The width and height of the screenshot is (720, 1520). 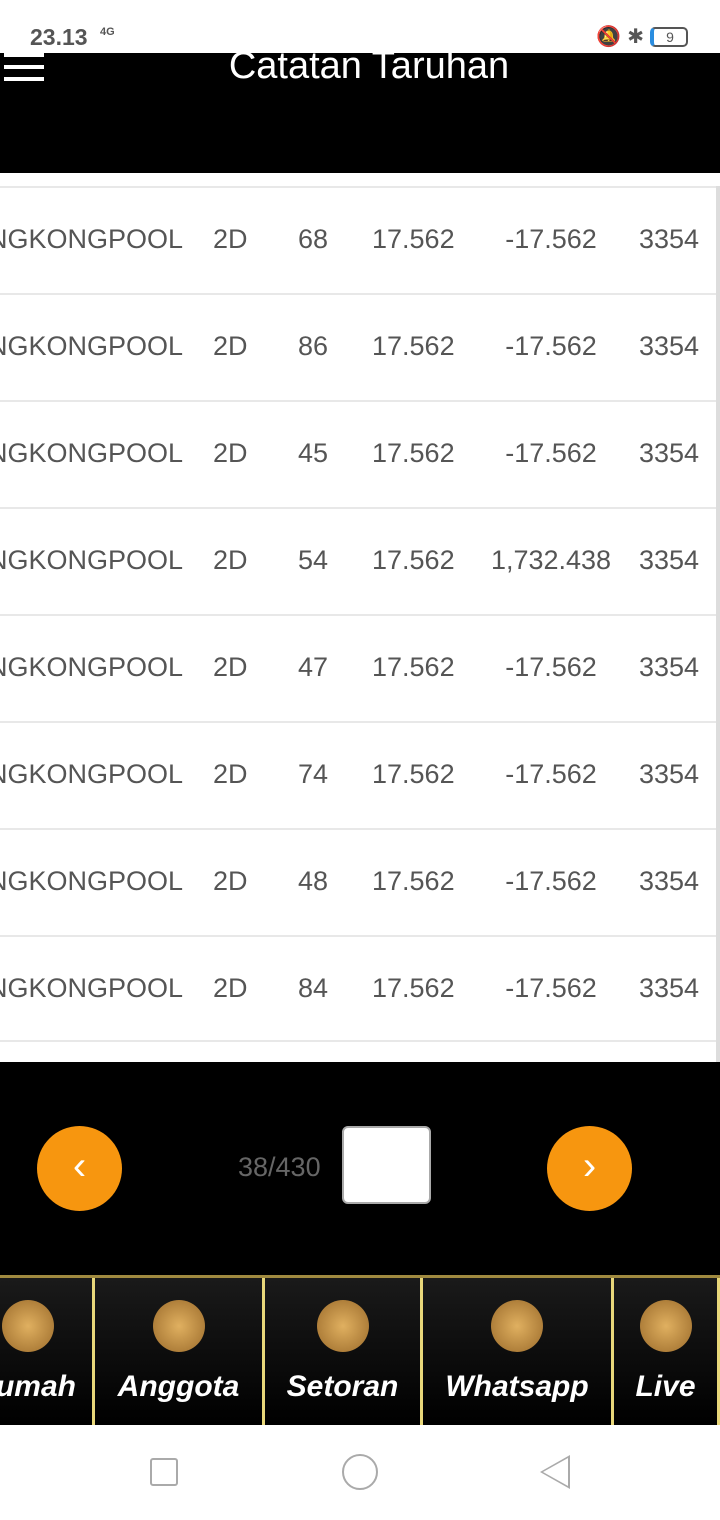 I want to click on nav-anggota: Anggota, so click(x=180, y=1351).